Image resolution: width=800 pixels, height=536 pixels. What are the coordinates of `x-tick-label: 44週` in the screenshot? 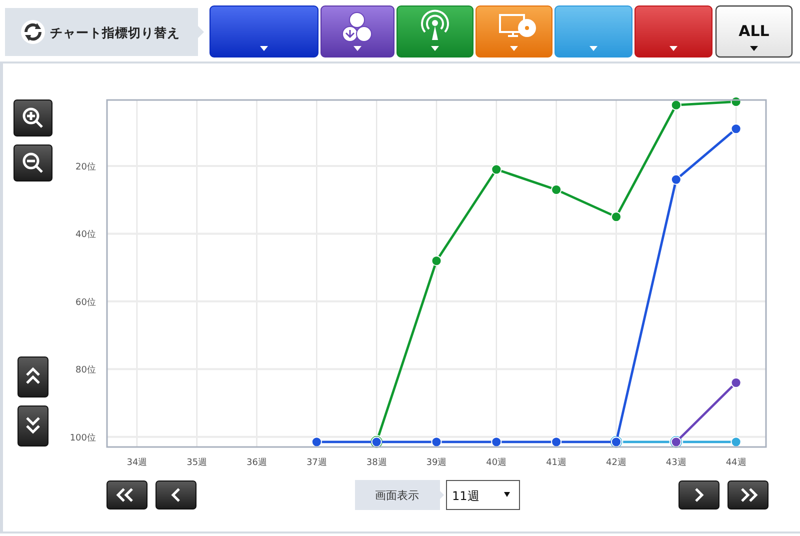 It's located at (736, 462).